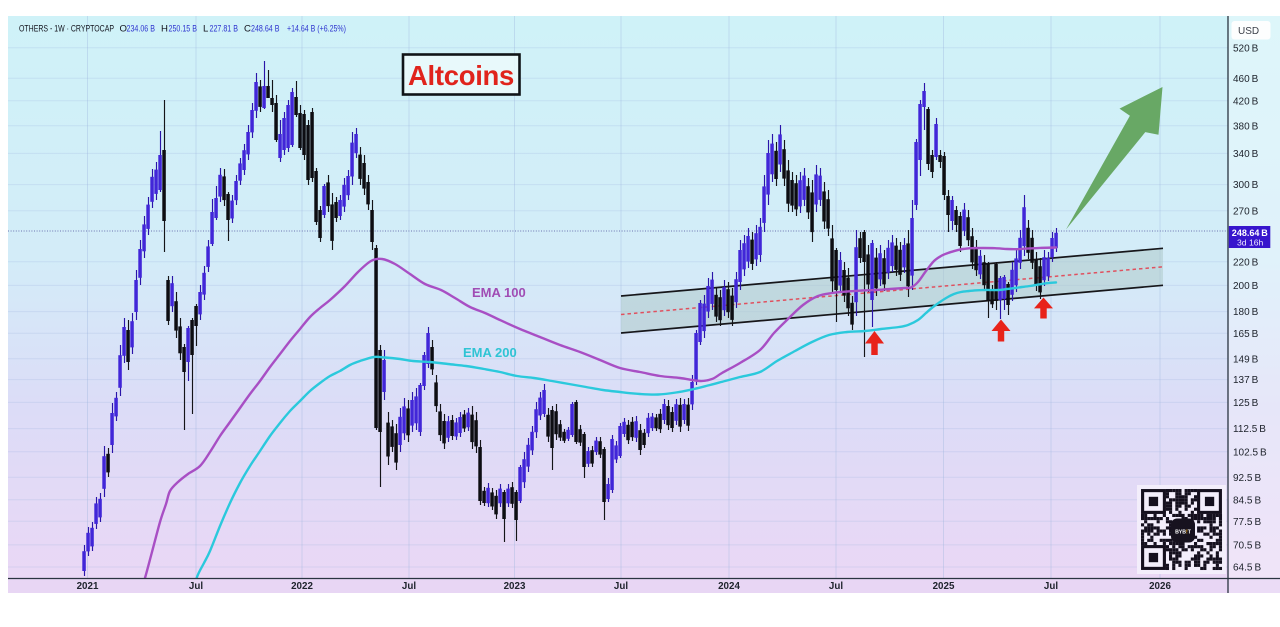  I want to click on svg-text: 92.5 B, so click(1247, 478).